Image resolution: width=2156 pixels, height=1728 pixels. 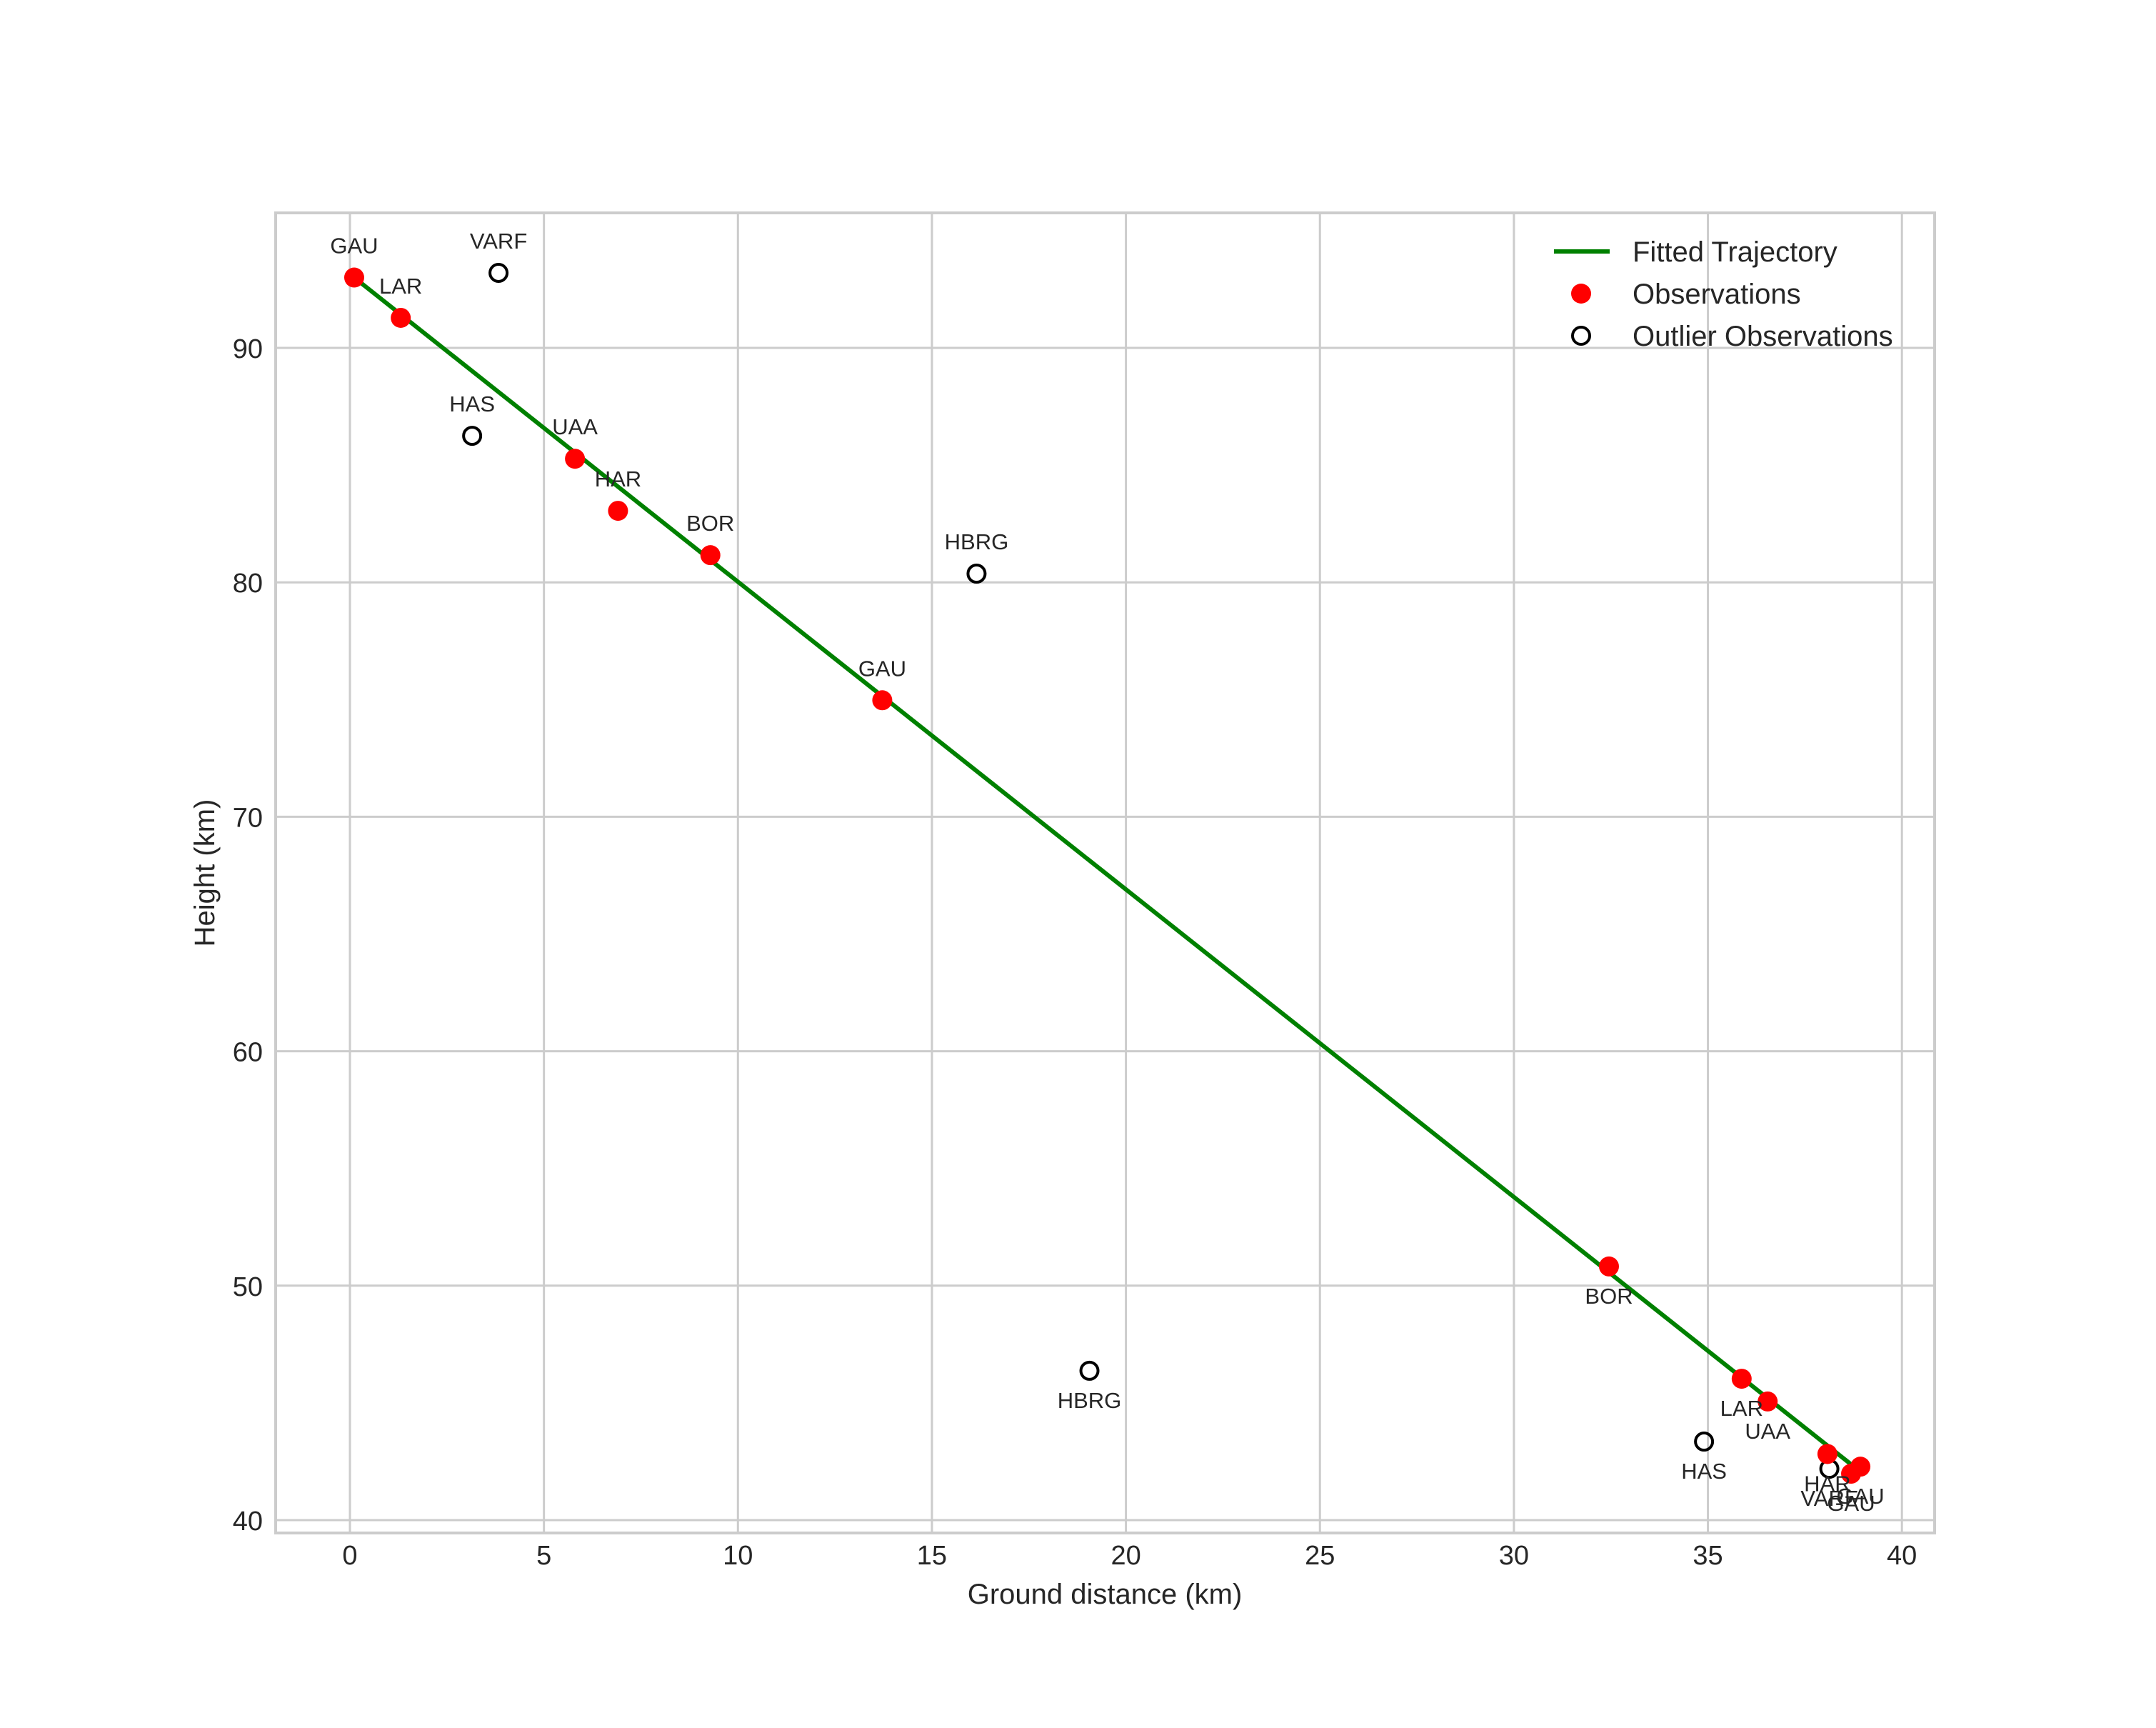 What do you see at coordinates (205, 873) in the screenshot?
I see `y-axis-label: Height (km)` at bounding box center [205, 873].